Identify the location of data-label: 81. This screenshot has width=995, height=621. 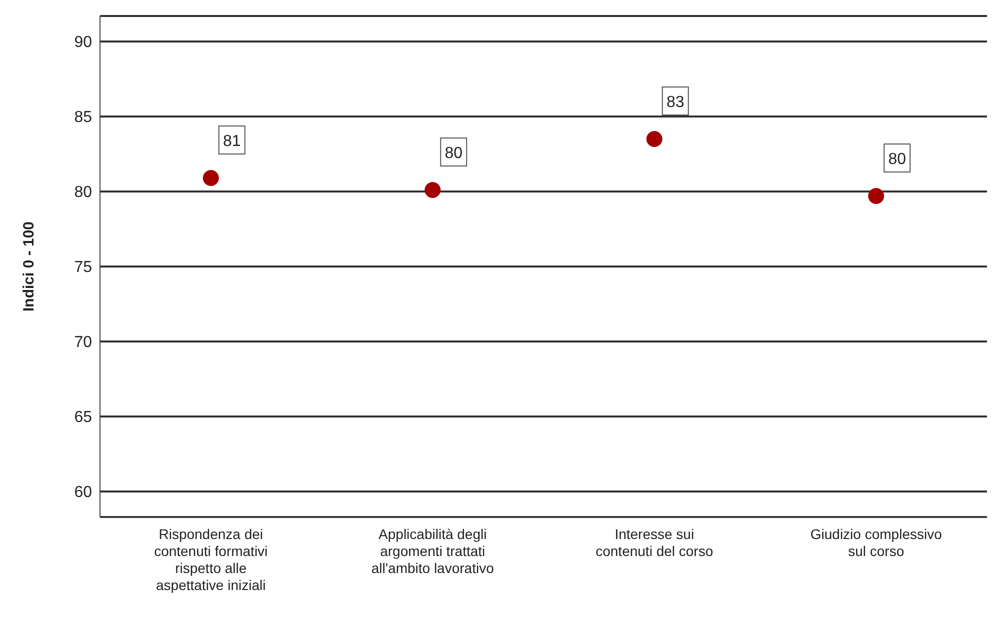
(231, 141).